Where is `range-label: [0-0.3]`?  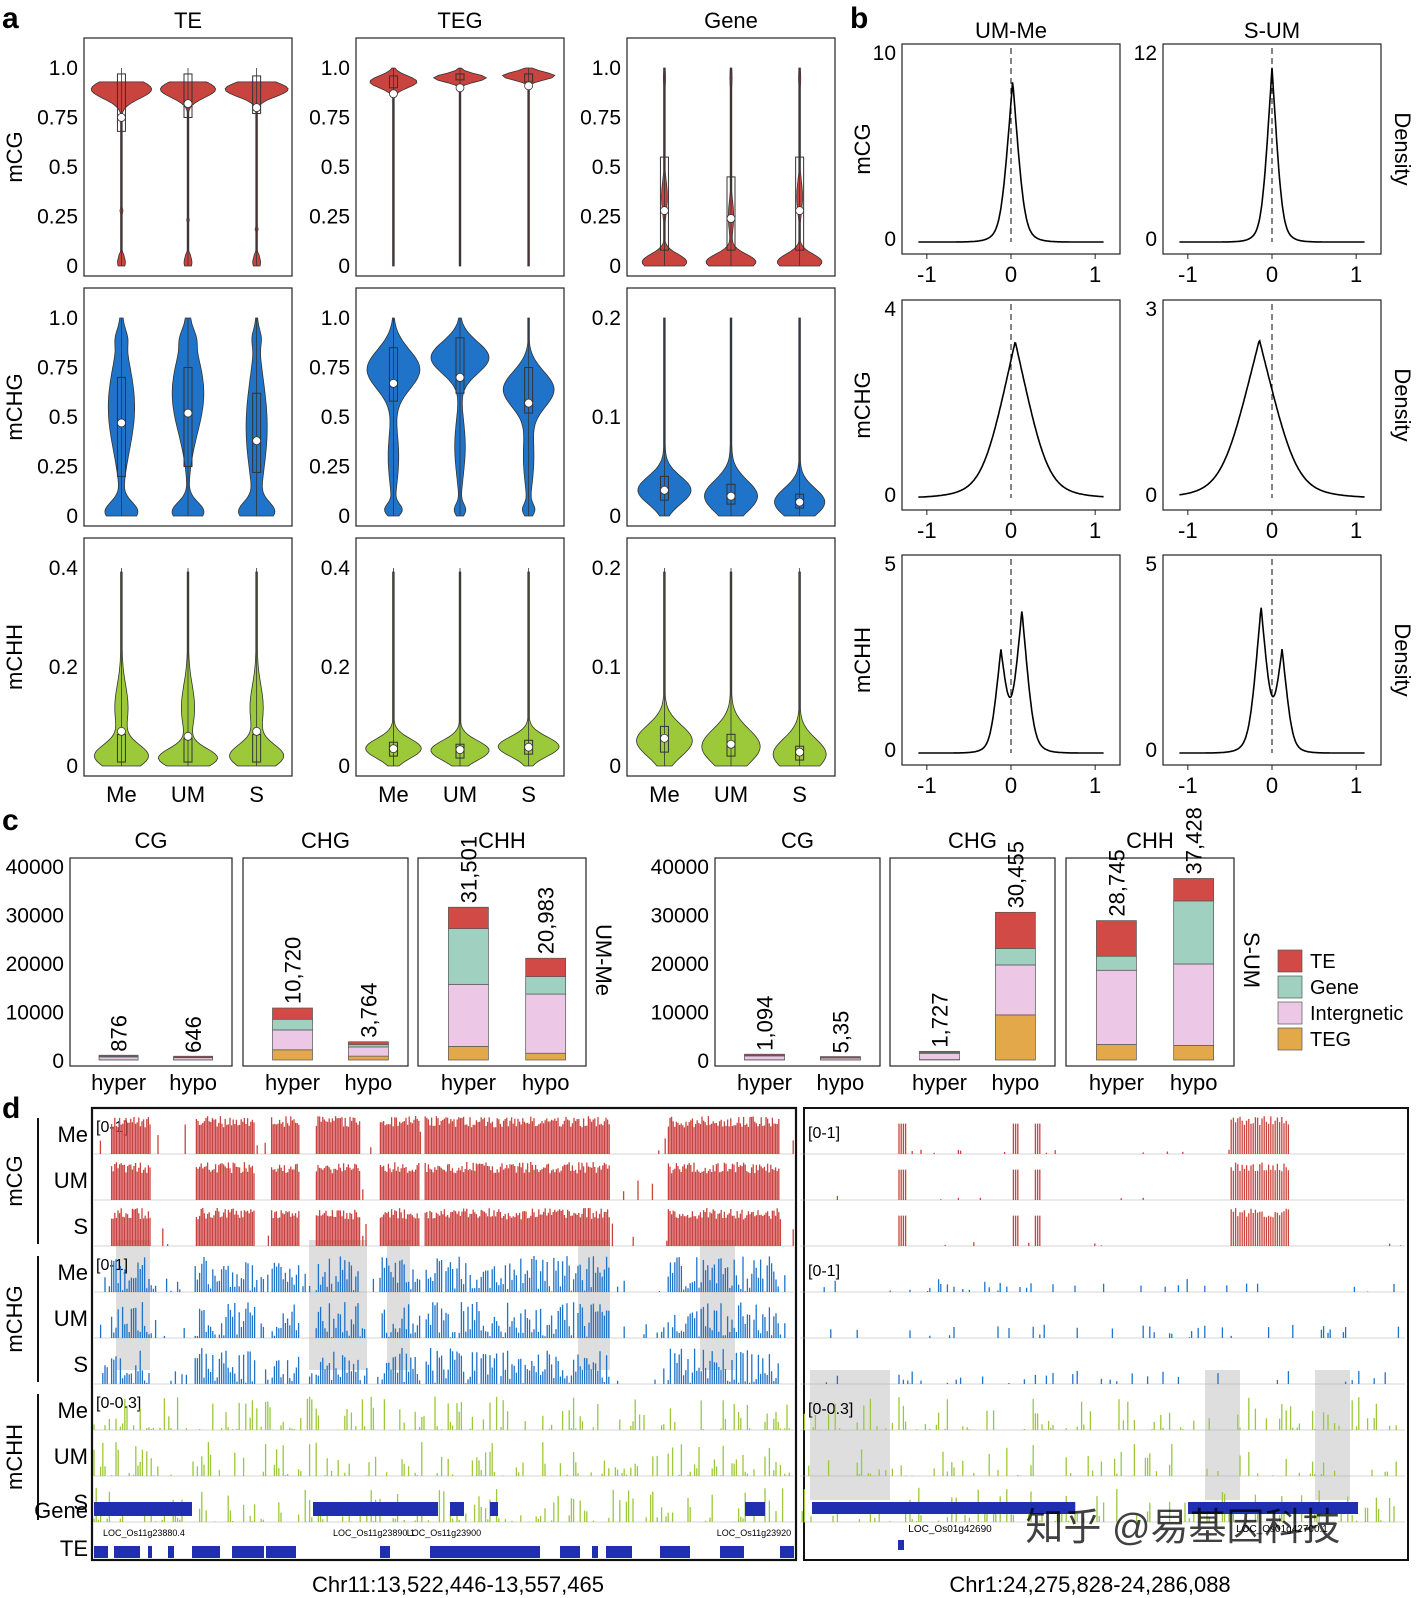 range-label: [0-0.3] is located at coordinates (118, 1403).